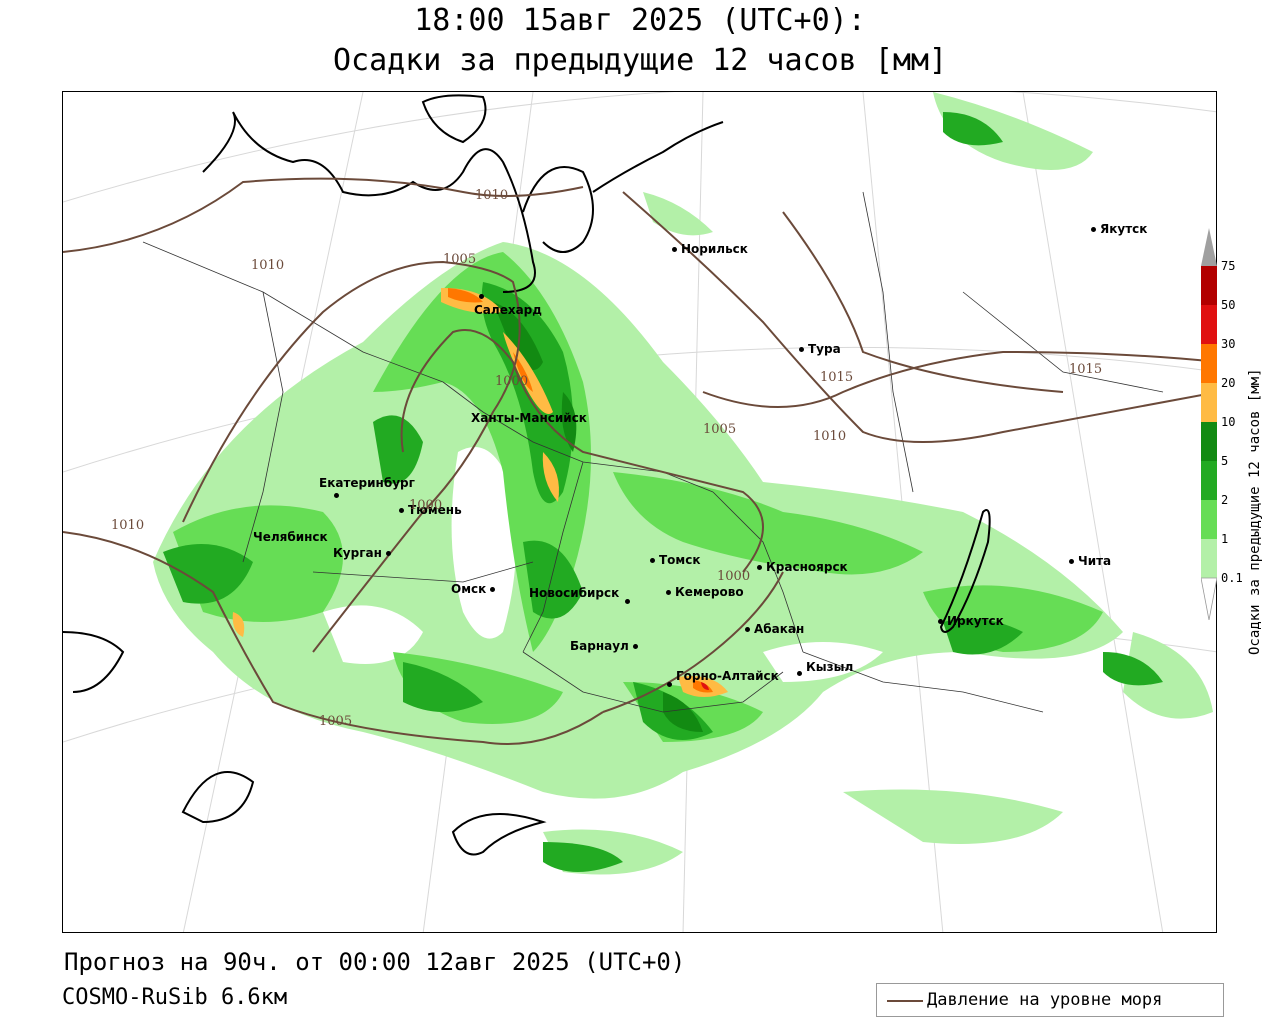 Image resolution: width=1280 pixels, height=1024 pixels. Describe the element at coordinates (710, 249) in the screenshot. I see `city-norilsk: Норильск` at that location.